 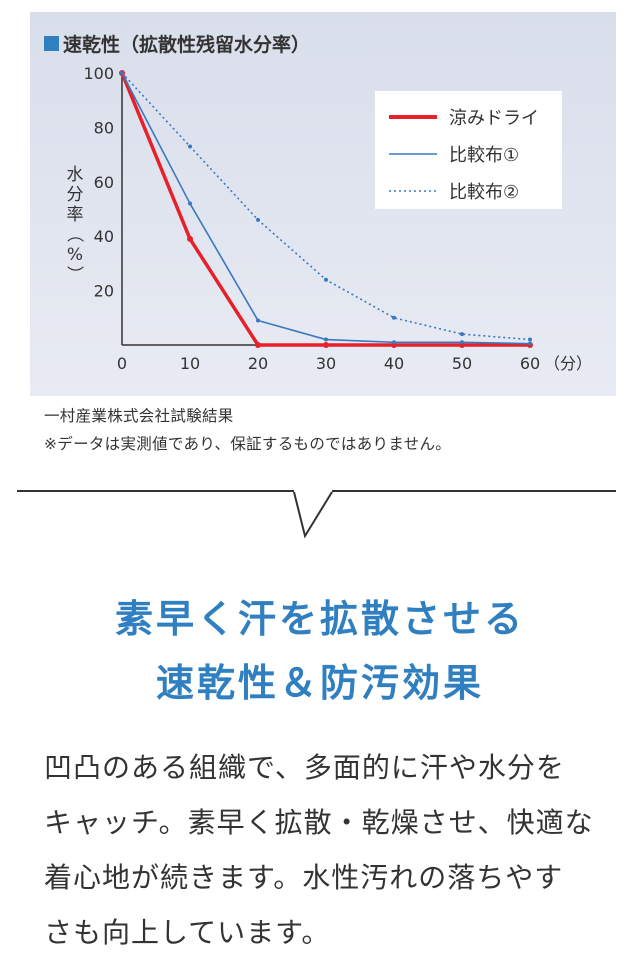 What do you see at coordinates (248, 444) in the screenshot?
I see `disclaimer-note: ※データは実測値であり、保証するものではありません。` at bounding box center [248, 444].